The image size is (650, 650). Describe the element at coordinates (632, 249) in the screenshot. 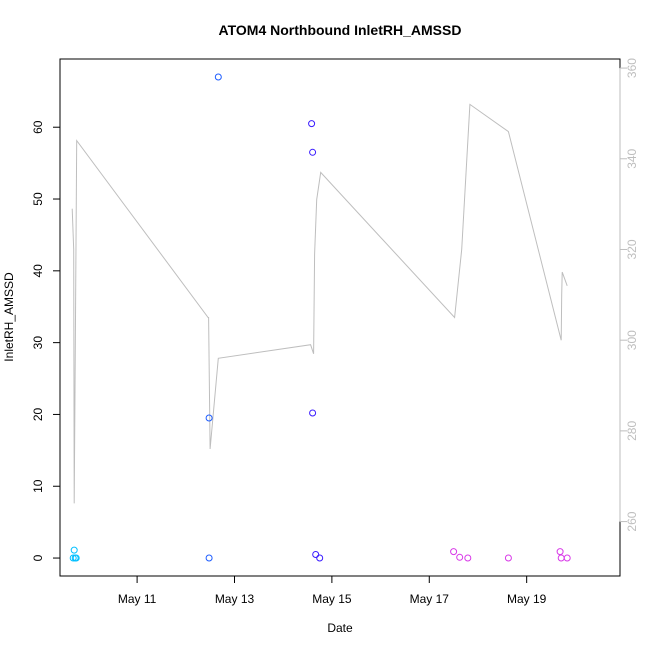

I see `right-y-tick-label: 320` at that location.